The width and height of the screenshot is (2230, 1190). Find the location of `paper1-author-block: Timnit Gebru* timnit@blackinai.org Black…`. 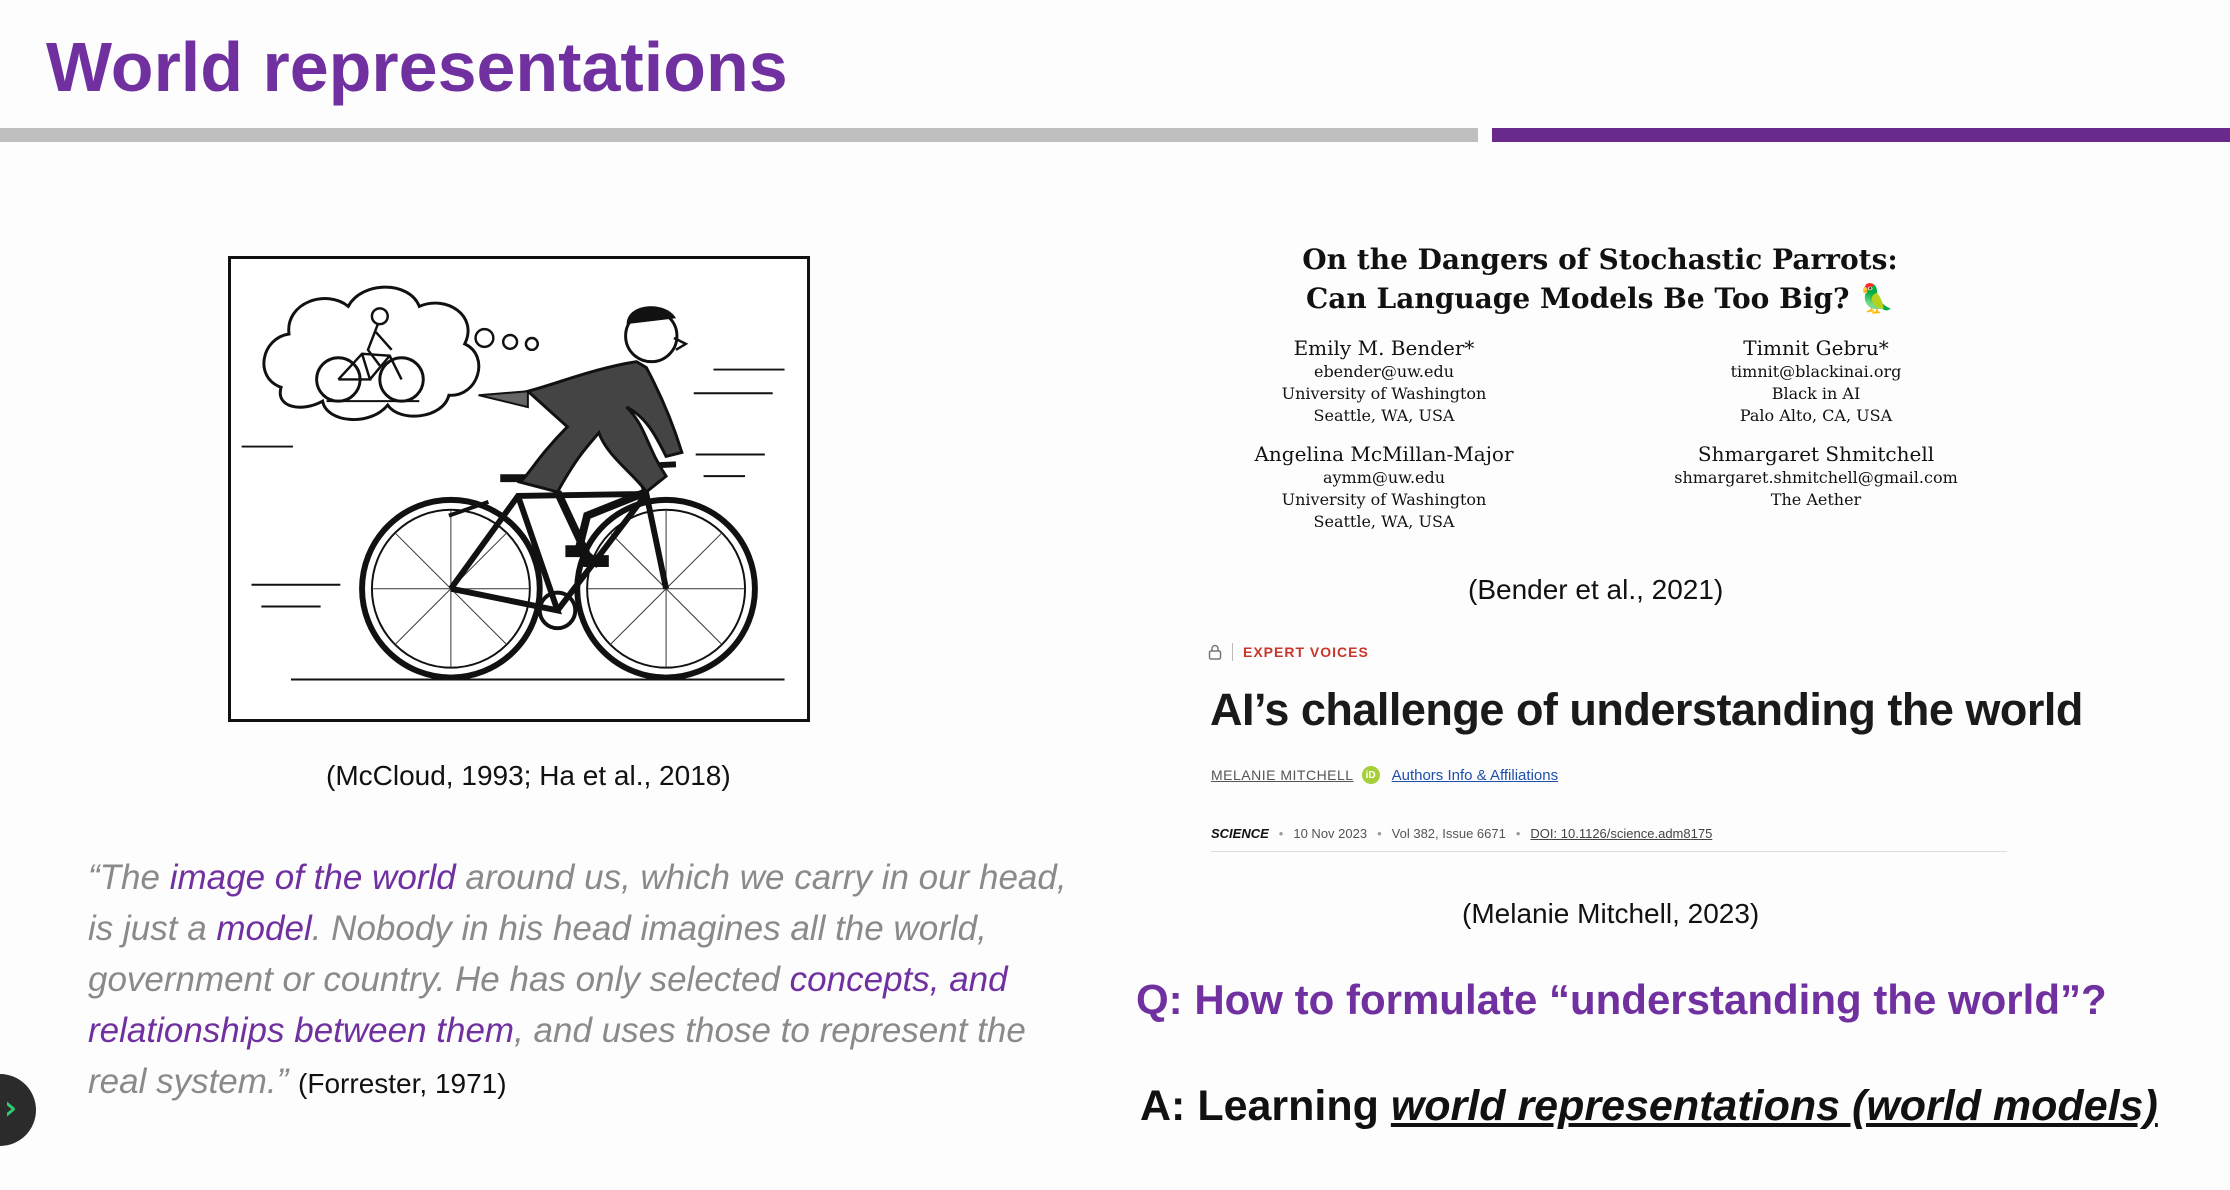

paper1-author-block: Timnit Gebru* timnit@blackinai.org Black… is located at coordinates (1816, 381).